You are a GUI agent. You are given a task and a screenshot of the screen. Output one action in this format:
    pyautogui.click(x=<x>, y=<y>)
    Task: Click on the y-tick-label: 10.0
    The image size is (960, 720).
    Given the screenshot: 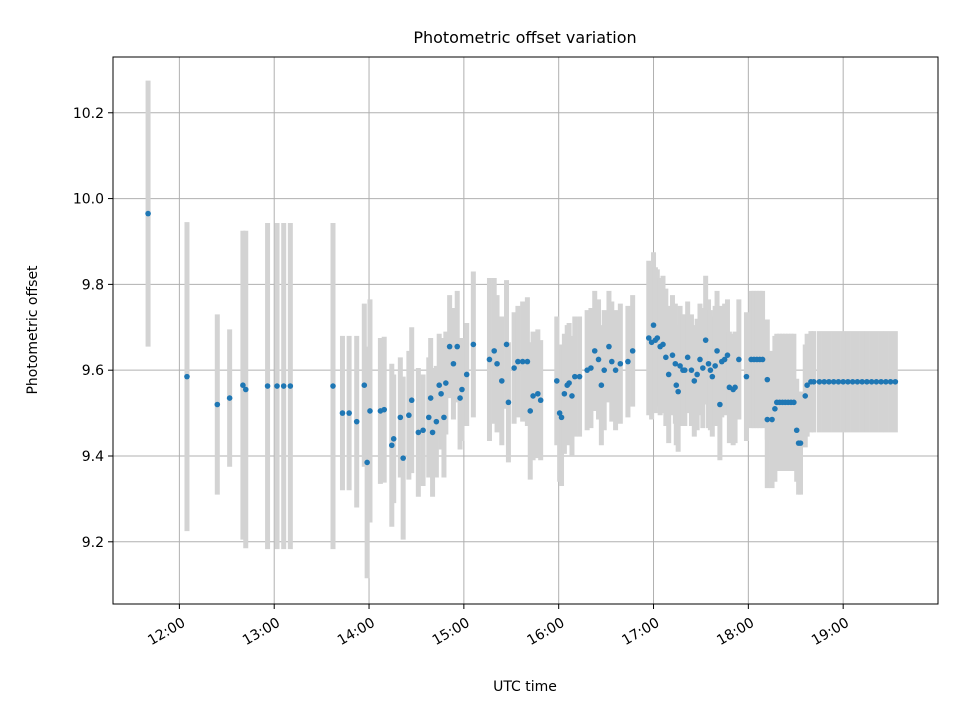 What is the action you would take?
    pyautogui.click(x=88, y=200)
    